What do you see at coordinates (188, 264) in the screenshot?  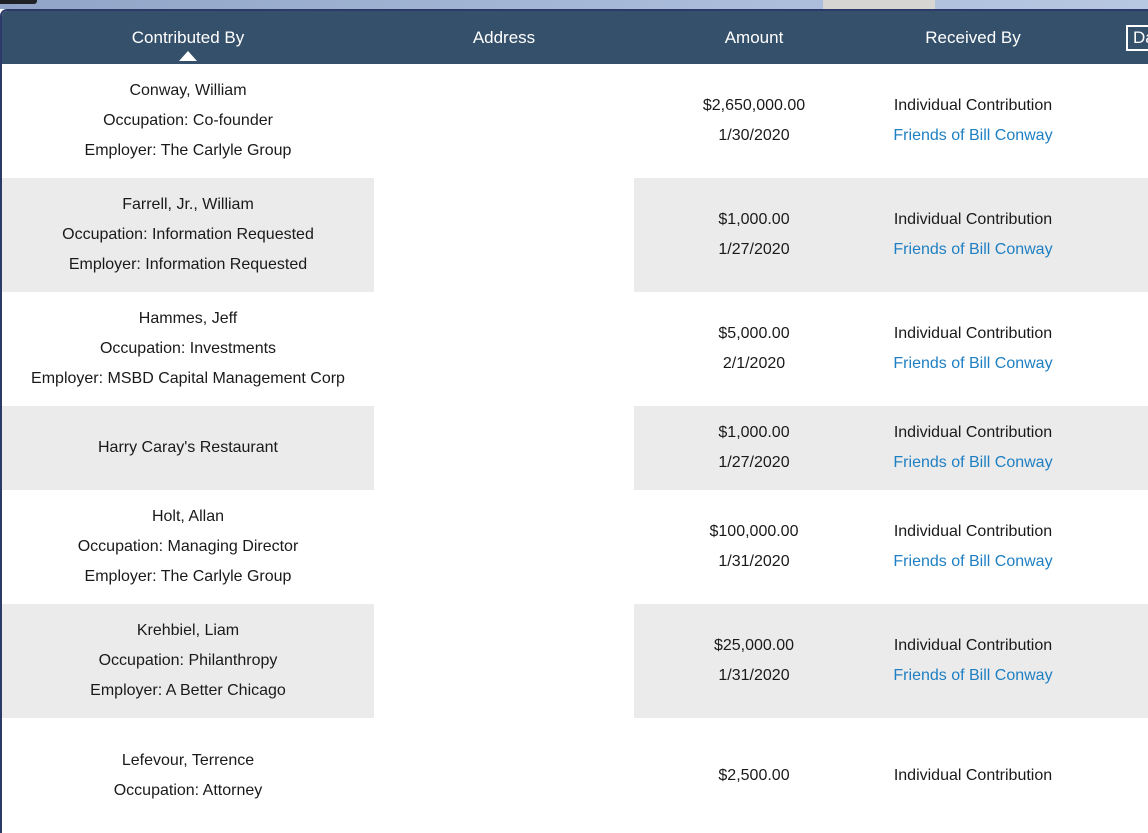 I see `contributor-line: Employer: Information Requested` at bounding box center [188, 264].